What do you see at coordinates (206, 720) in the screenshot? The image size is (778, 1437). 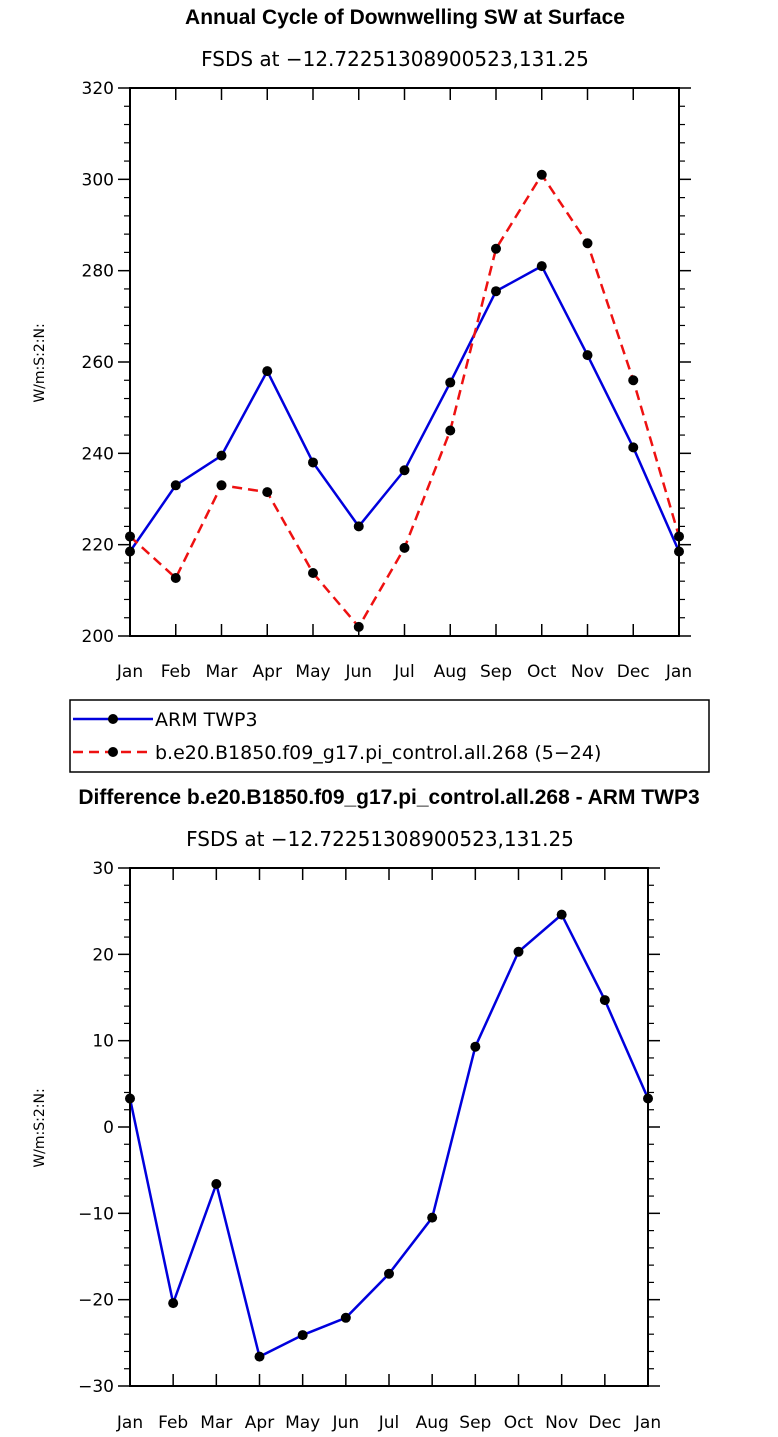 I see `legend-label: ARM TWP3` at bounding box center [206, 720].